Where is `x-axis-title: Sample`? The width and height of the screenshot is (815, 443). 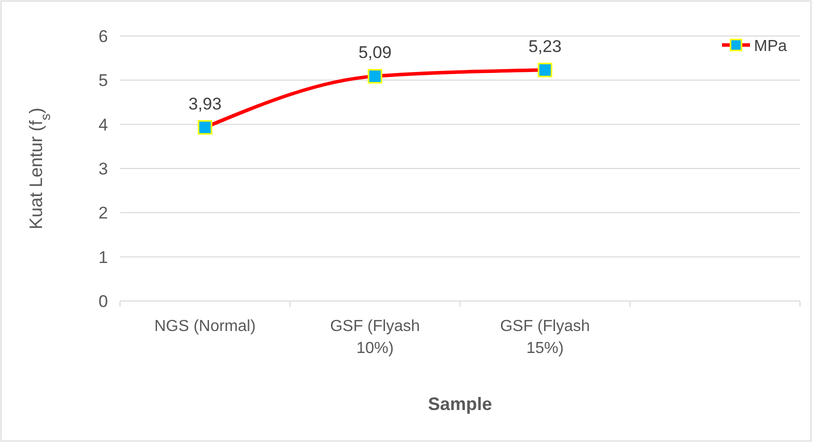 x-axis-title: Sample is located at coordinates (460, 404).